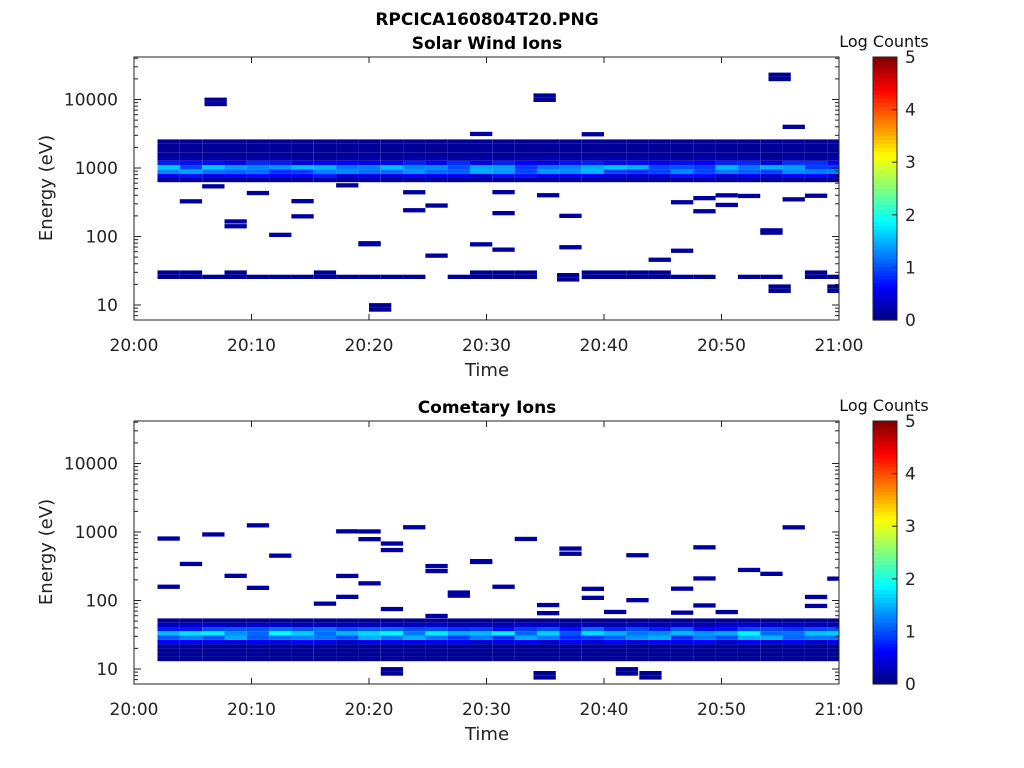 The height and width of the screenshot is (768, 1024). What do you see at coordinates (96, 169) in the screenshot?
I see `y-tick-label: 1000` at bounding box center [96, 169].